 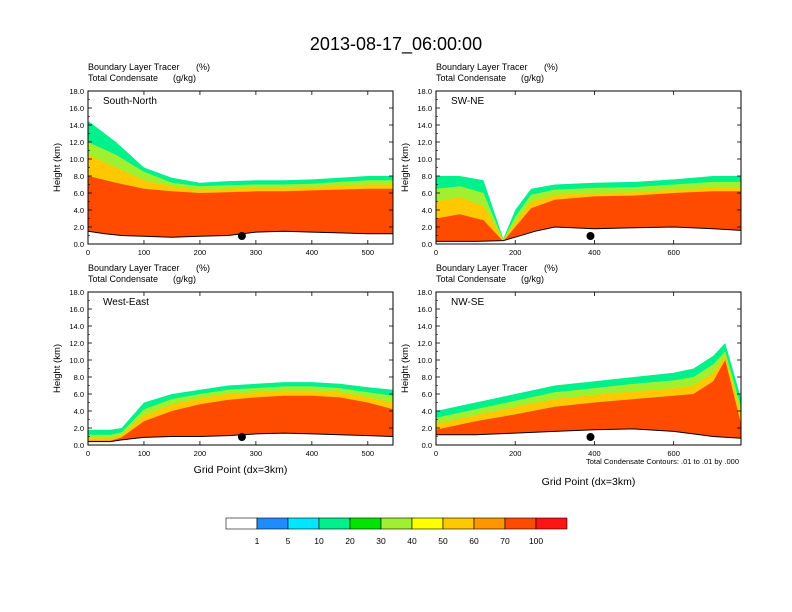 I want to click on colorbar-label: 10, so click(x=319, y=541).